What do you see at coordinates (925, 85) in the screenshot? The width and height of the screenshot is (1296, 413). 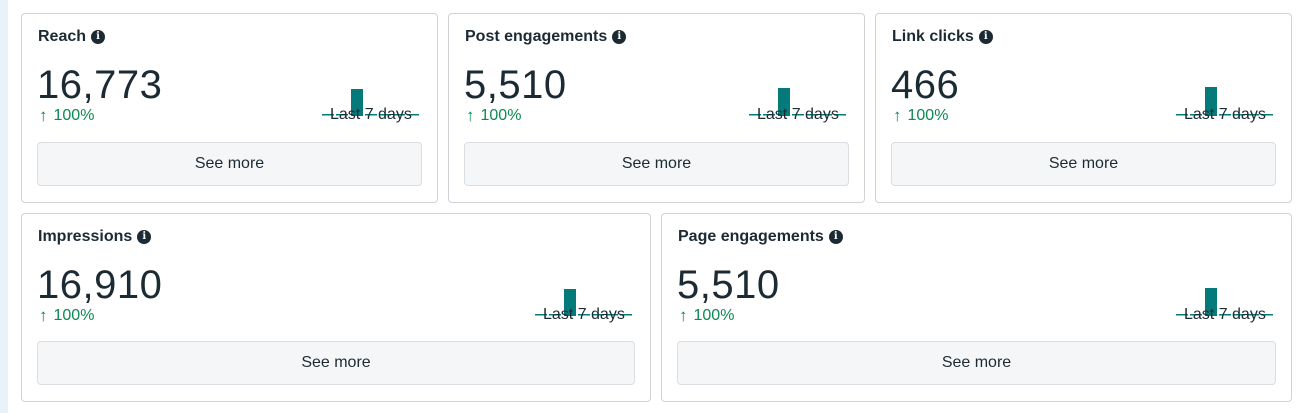 I see `metric-value: 466` at bounding box center [925, 85].